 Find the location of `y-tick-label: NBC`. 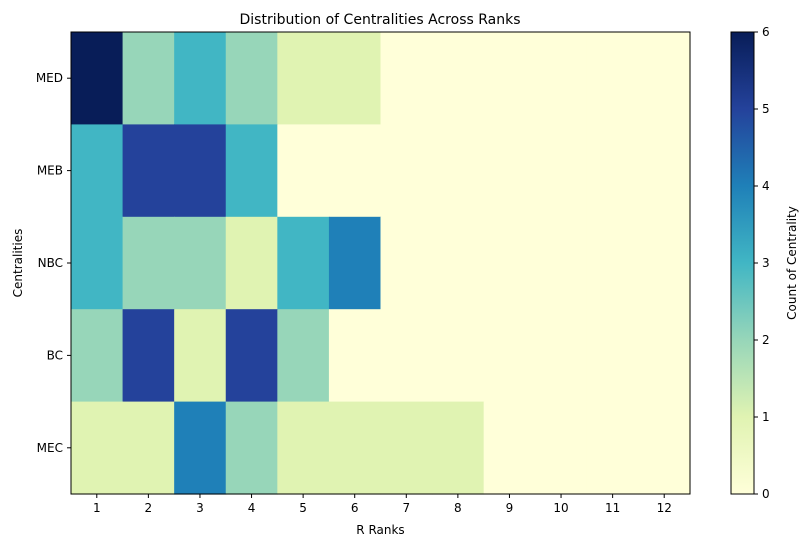

y-tick-label: NBC is located at coordinates (50, 263).